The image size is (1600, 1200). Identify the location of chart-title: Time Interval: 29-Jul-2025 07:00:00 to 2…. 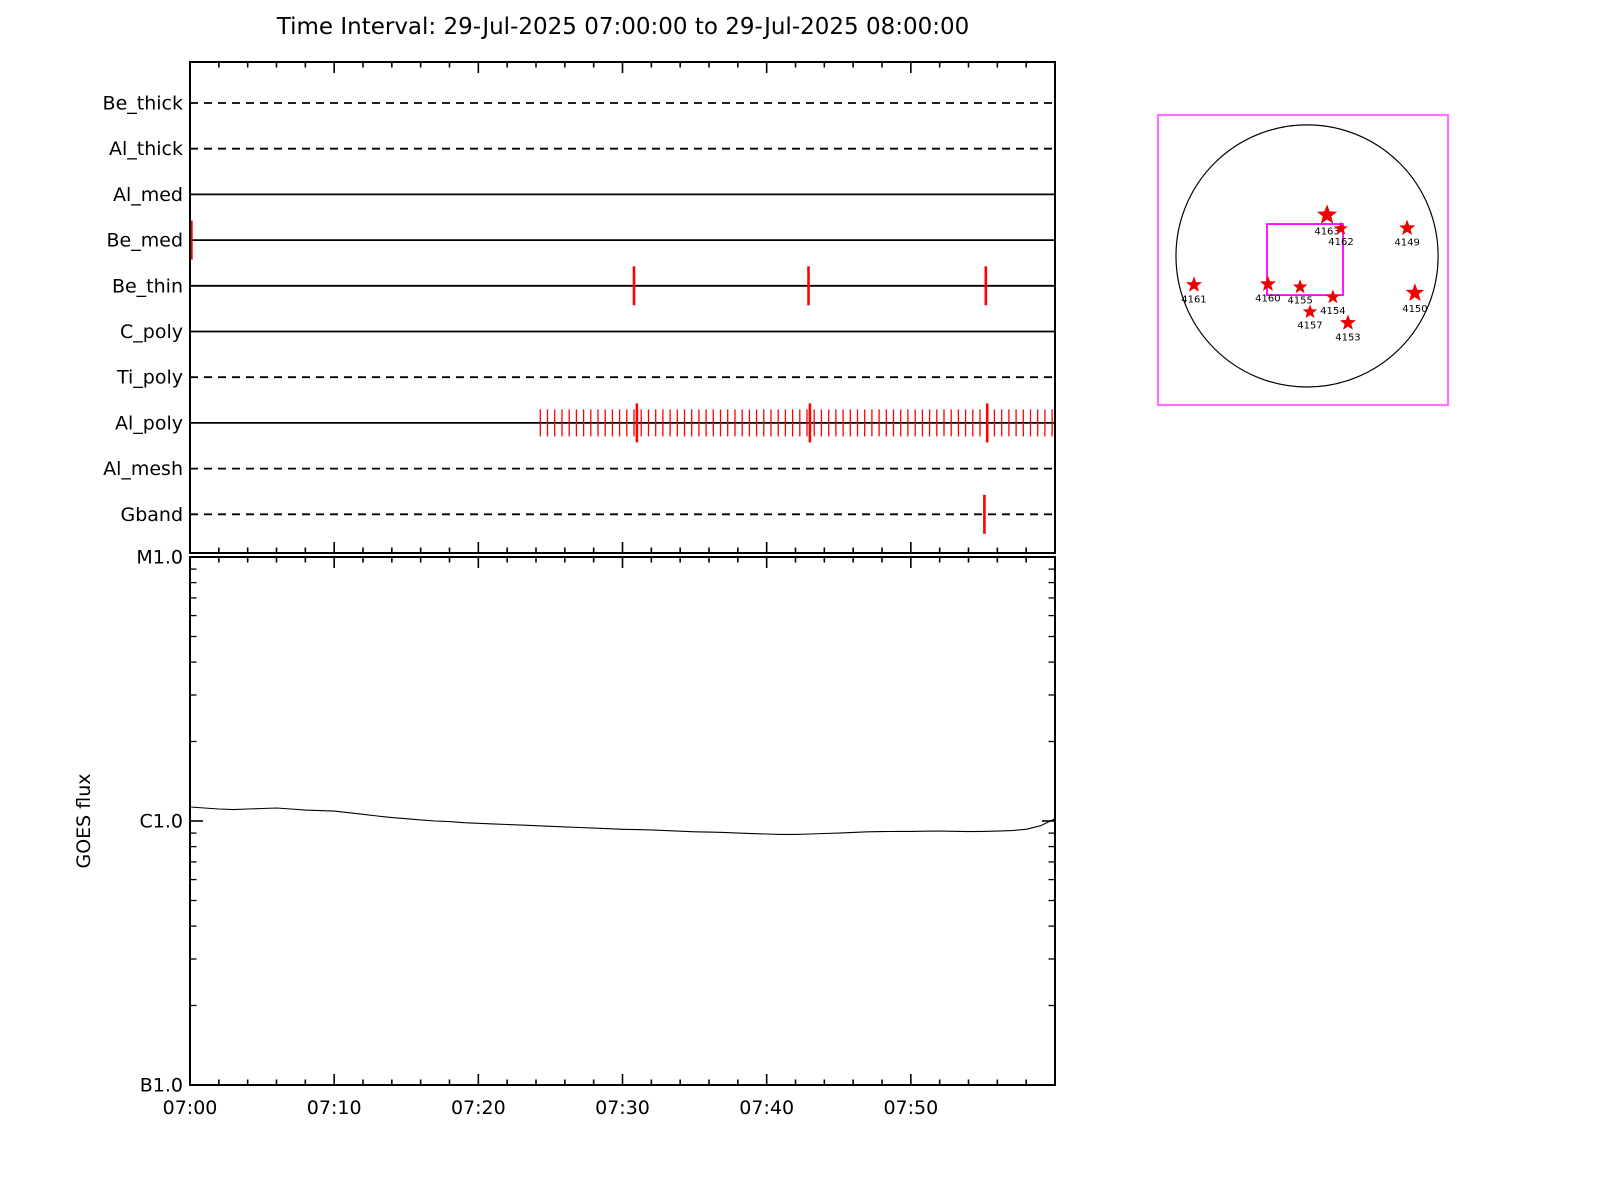
(623, 27).